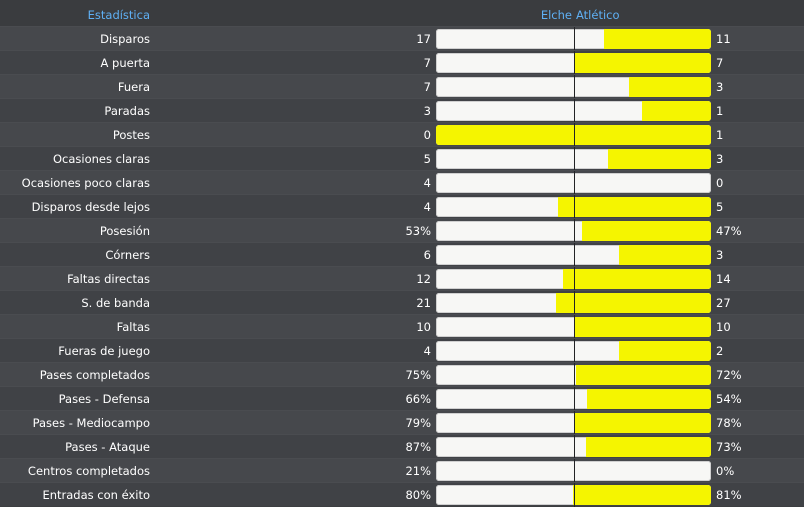  What do you see at coordinates (94, 375) in the screenshot?
I see `stat-label: Pases completados` at bounding box center [94, 375].